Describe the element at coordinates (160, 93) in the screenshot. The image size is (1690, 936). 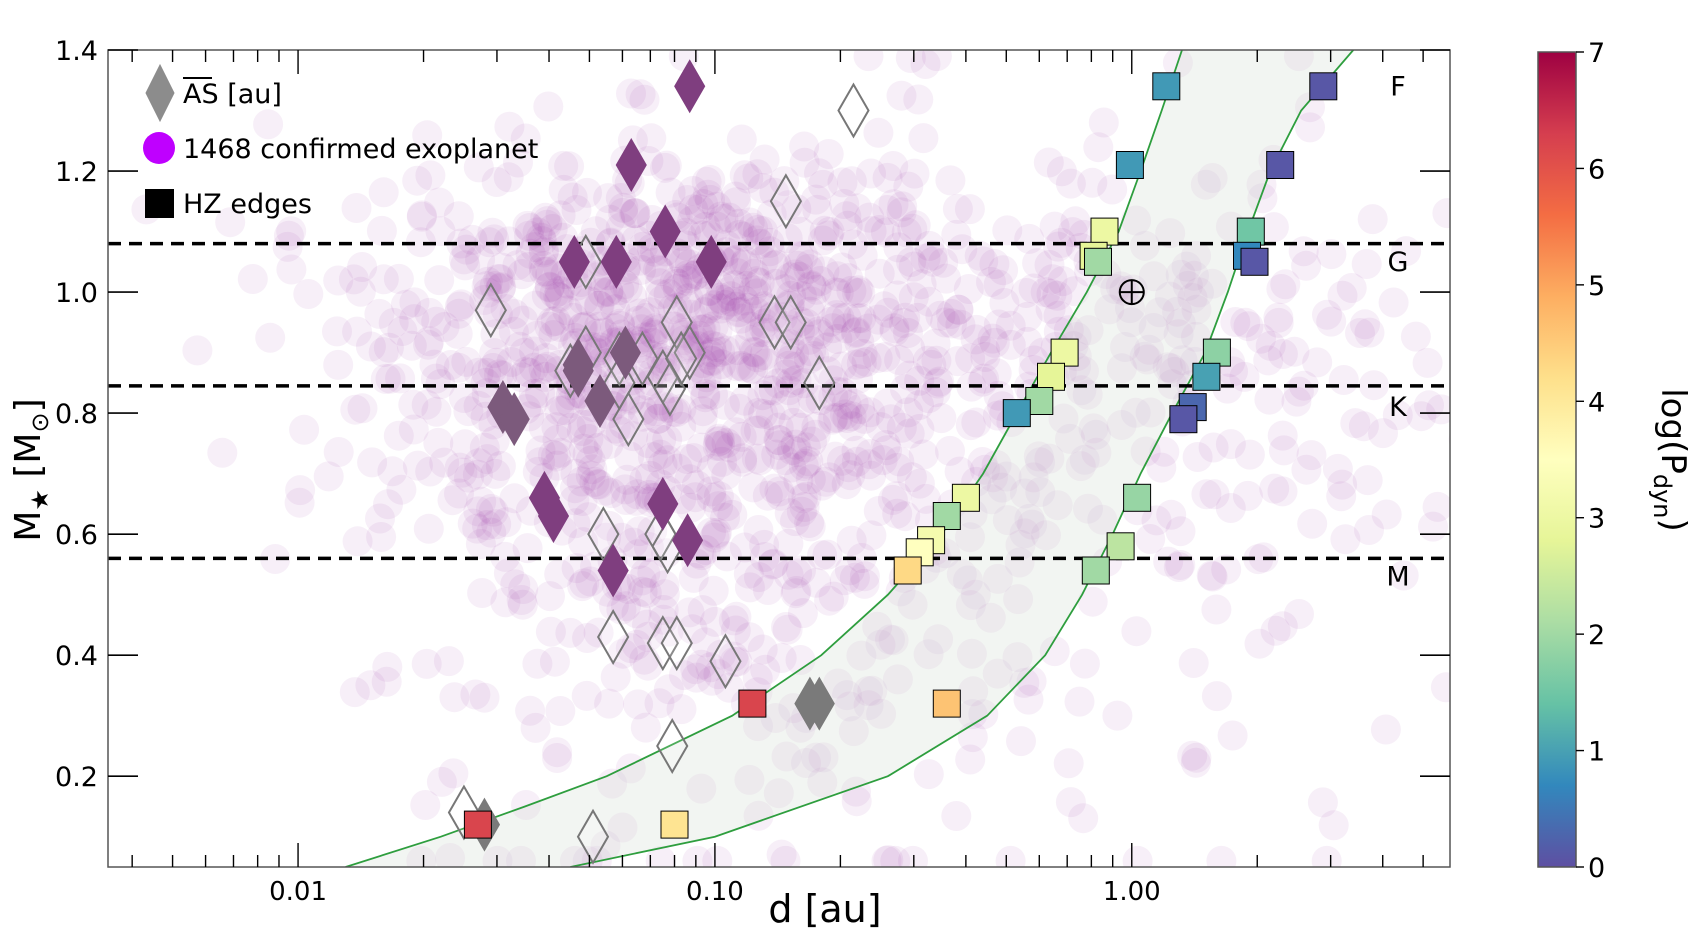
I see `legend-diamond-icon` at that location.